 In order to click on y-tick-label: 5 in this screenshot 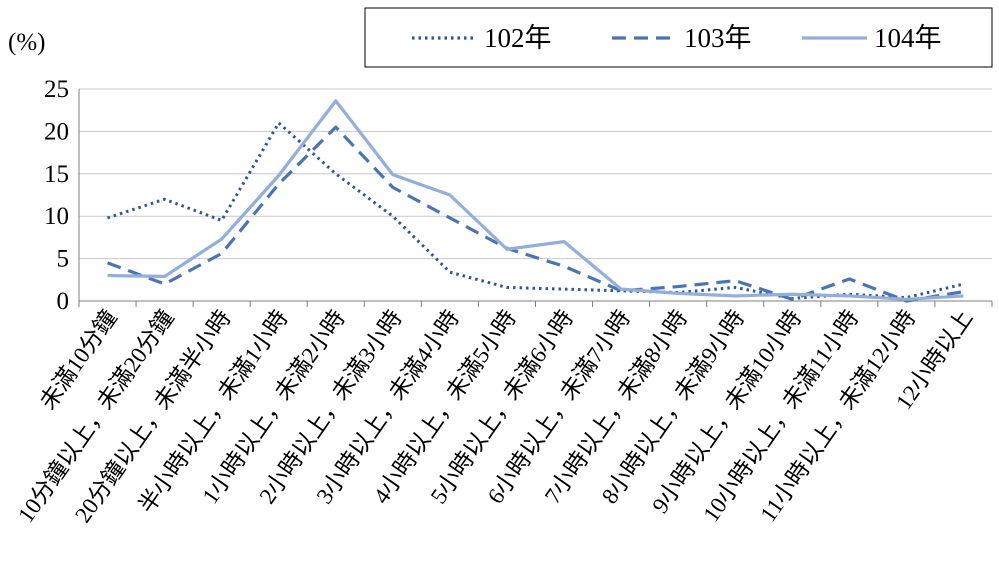, I will do `click(63, 259)`.